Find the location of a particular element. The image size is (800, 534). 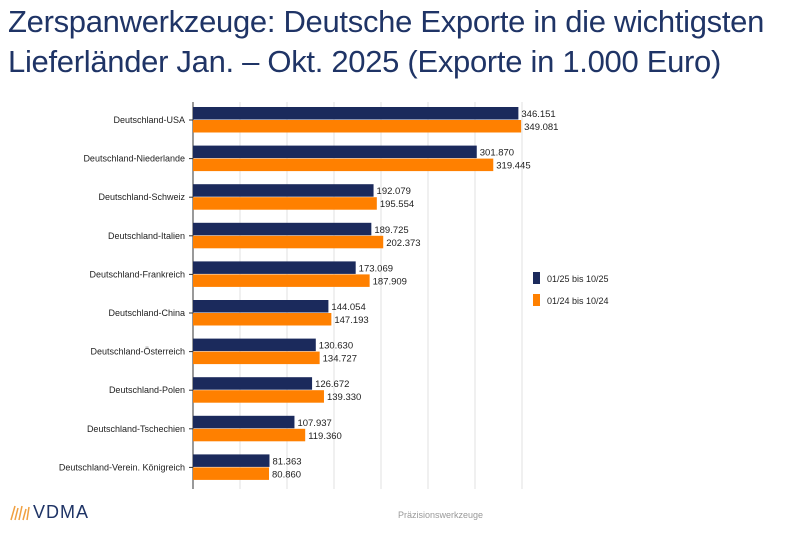

data-label: 147.193 is located at coordinates (351, 320).